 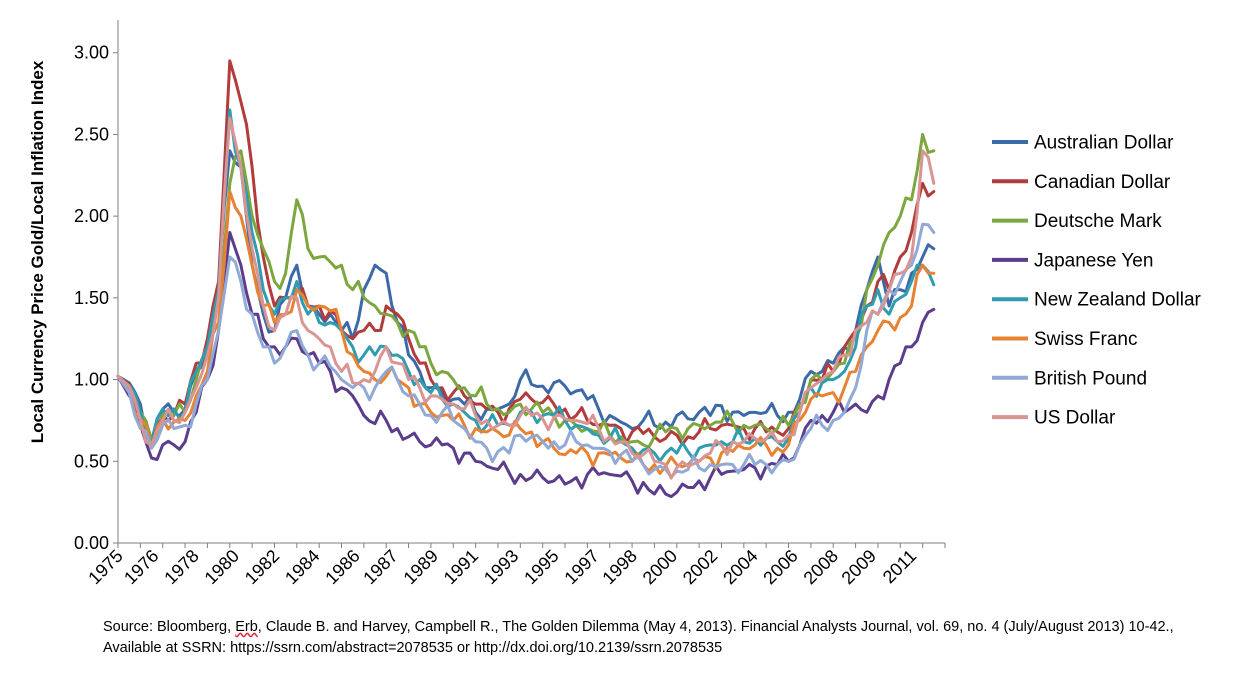 What do you see at coordinates (342, 567) in the screenshot?
I see `x-tick-label: 1986` at bounding box center [342, 567].